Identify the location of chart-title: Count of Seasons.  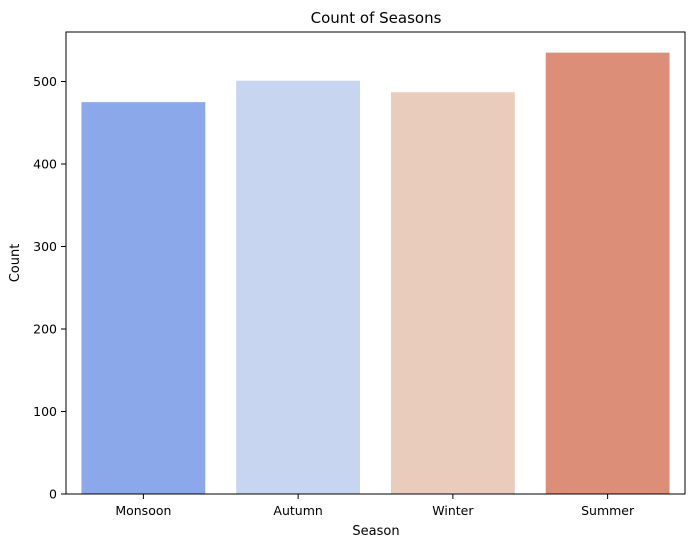
(376, 18).